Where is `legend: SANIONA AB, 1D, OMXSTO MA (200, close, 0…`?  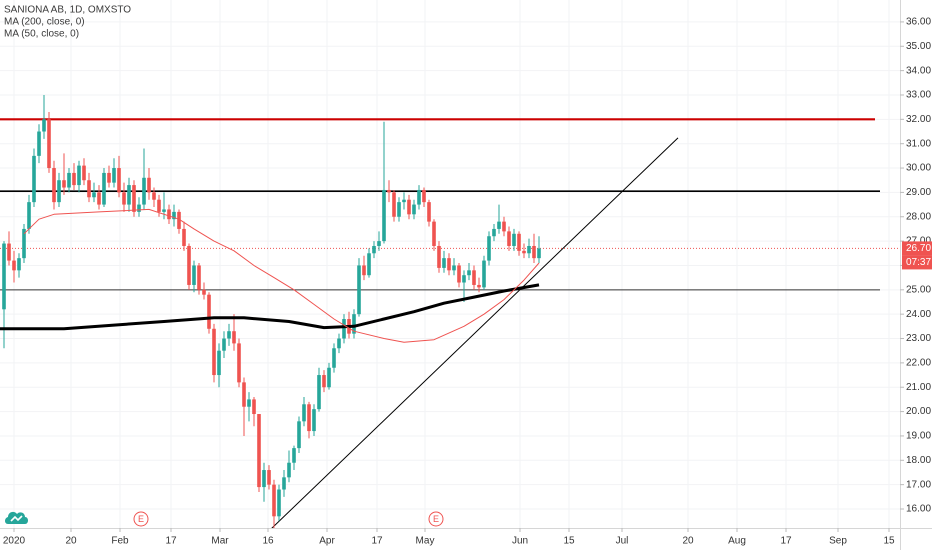 legend: SANIONA AB, 1D, OMXSTO MA (200, close, 0… is located at coordinates (67, 22).